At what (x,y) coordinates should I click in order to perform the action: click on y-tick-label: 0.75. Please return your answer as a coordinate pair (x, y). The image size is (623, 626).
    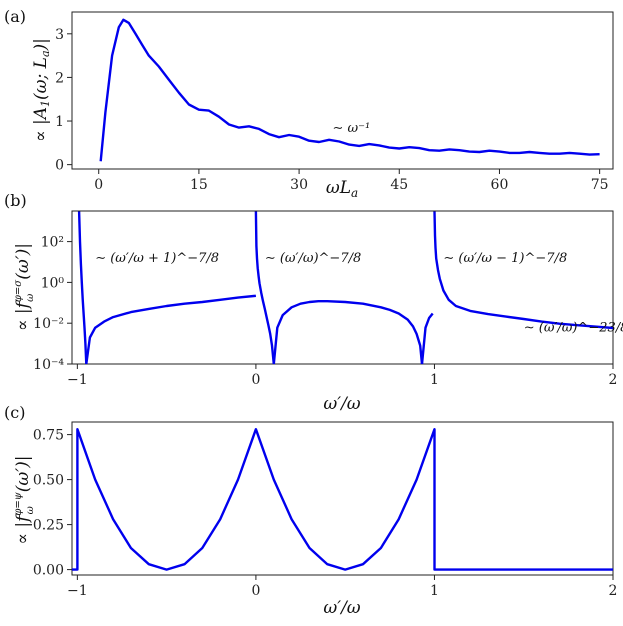
    Looking at the image, I should click on (48, 436).